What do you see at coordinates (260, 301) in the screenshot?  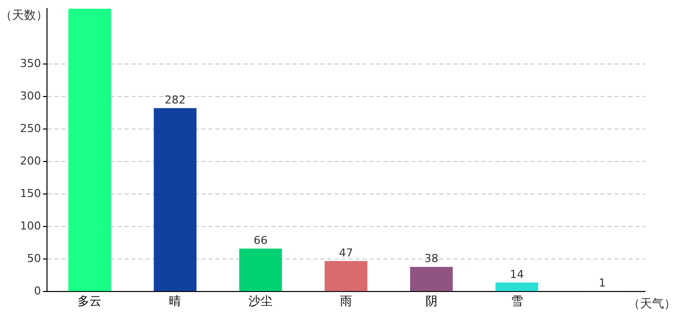 I see `x-tick-label: 沙尘` at bounding box center [260, 301].